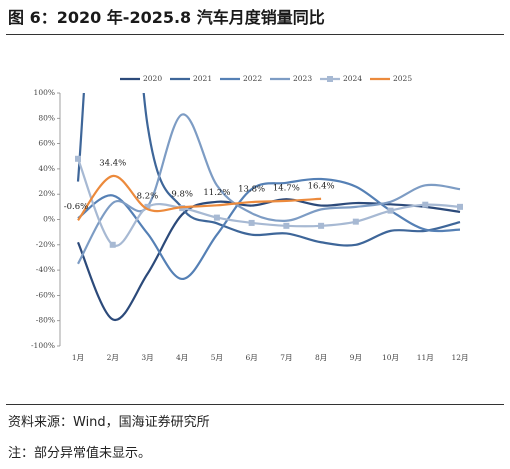  Describe the element at coordinates (166, 17) in the screenshot. I see `chart-title: 图 6：2020 年-2025.8 汽车月度销量同比` at that location.